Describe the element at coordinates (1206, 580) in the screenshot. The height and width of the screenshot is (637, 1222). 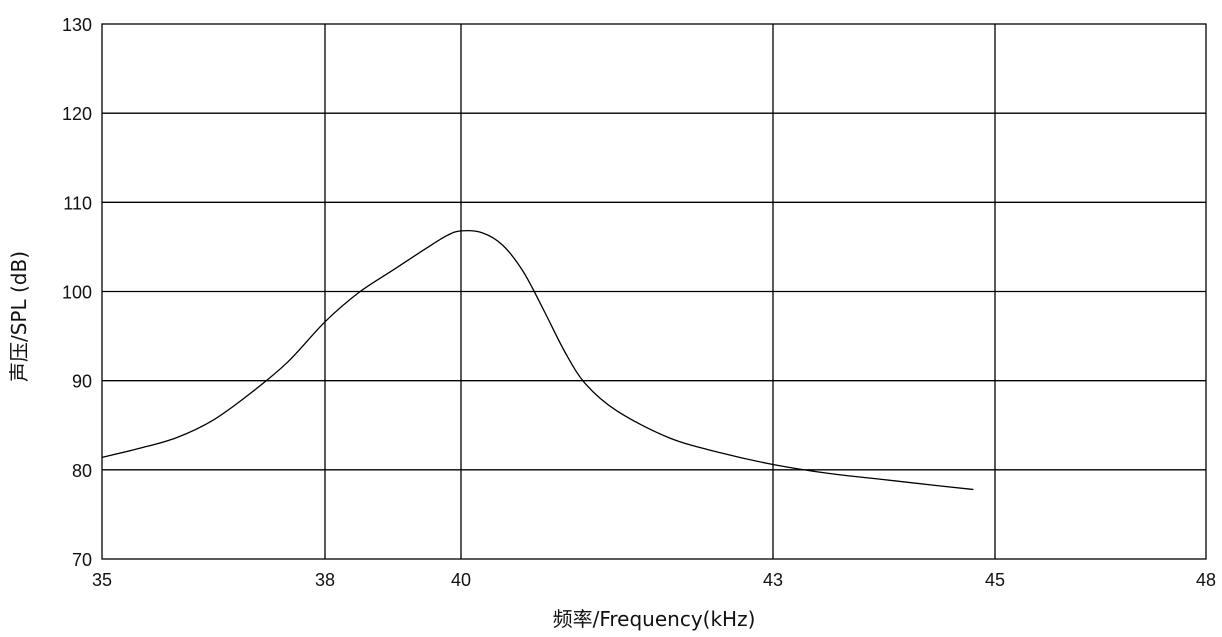
I see `x-tick-label: 48` at that location.